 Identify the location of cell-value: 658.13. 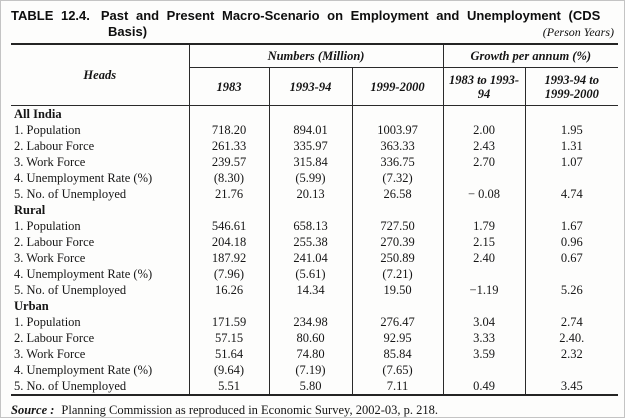
(310, 226).